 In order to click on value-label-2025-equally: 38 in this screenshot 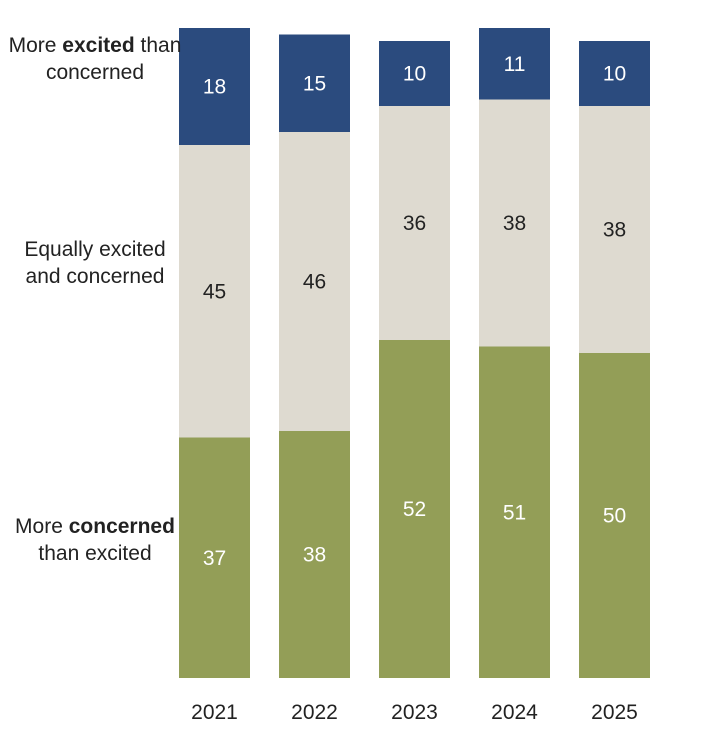, I will do `click(614, 230)`.